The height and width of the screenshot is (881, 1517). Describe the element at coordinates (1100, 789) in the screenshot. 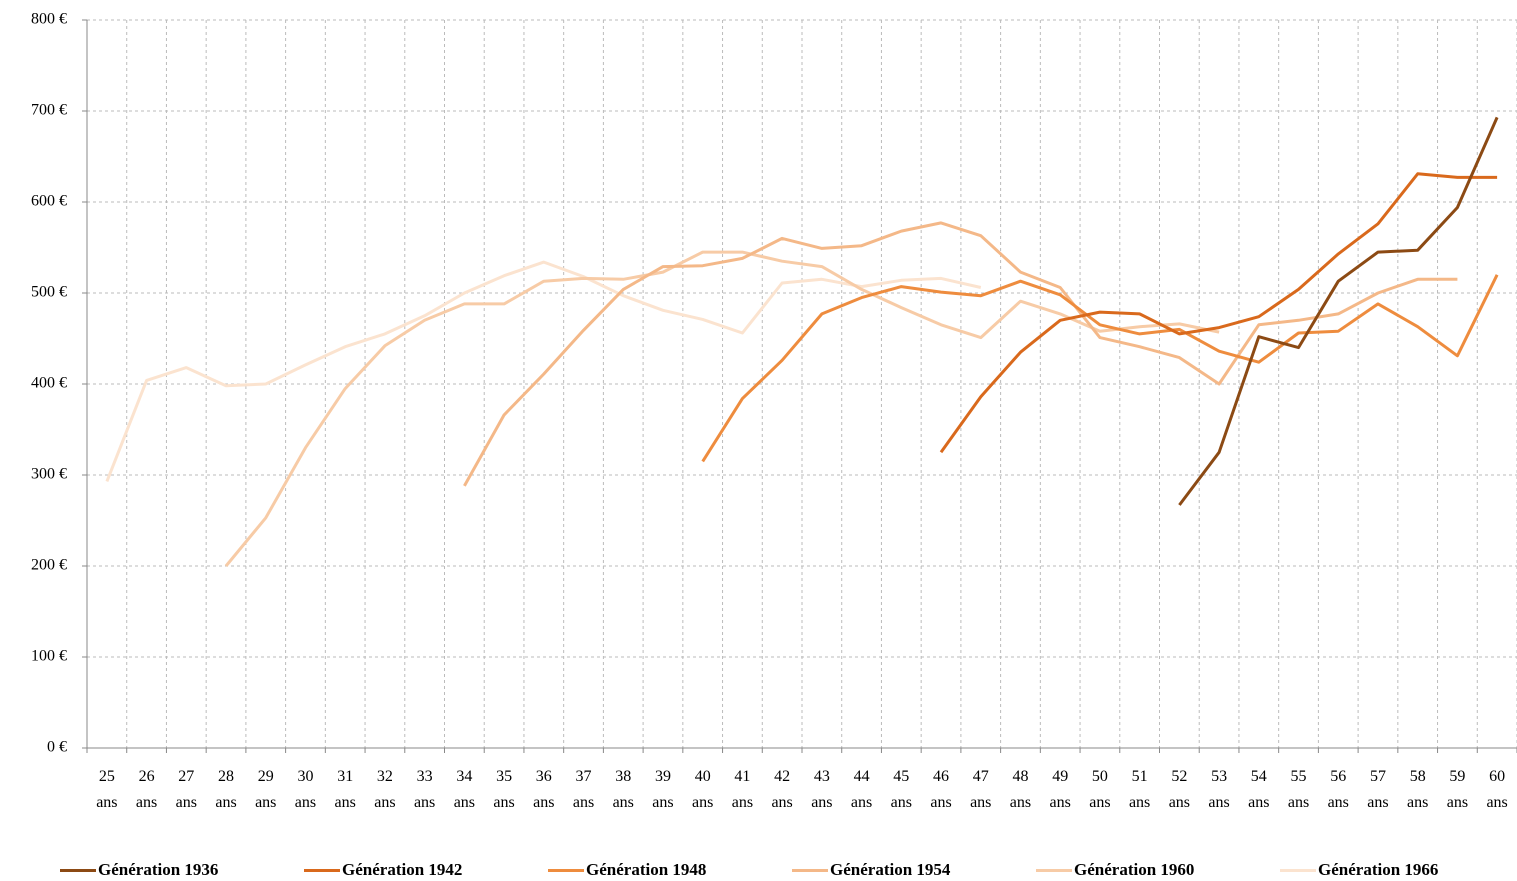

I see `x-tick-label: 50 ans` at that location.